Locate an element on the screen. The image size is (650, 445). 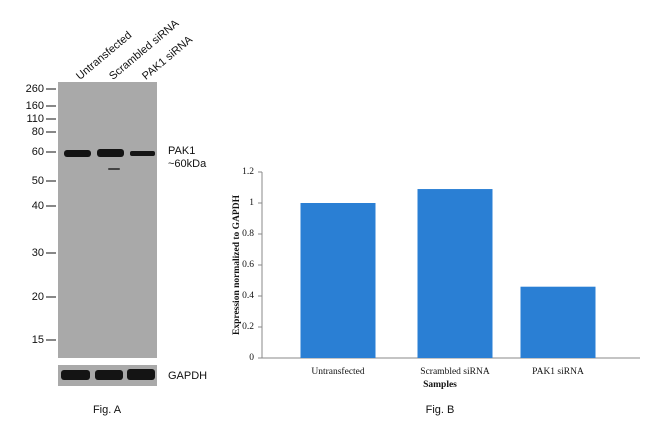
y-tick-label: 0.8 is located at coordinates (248, 234).